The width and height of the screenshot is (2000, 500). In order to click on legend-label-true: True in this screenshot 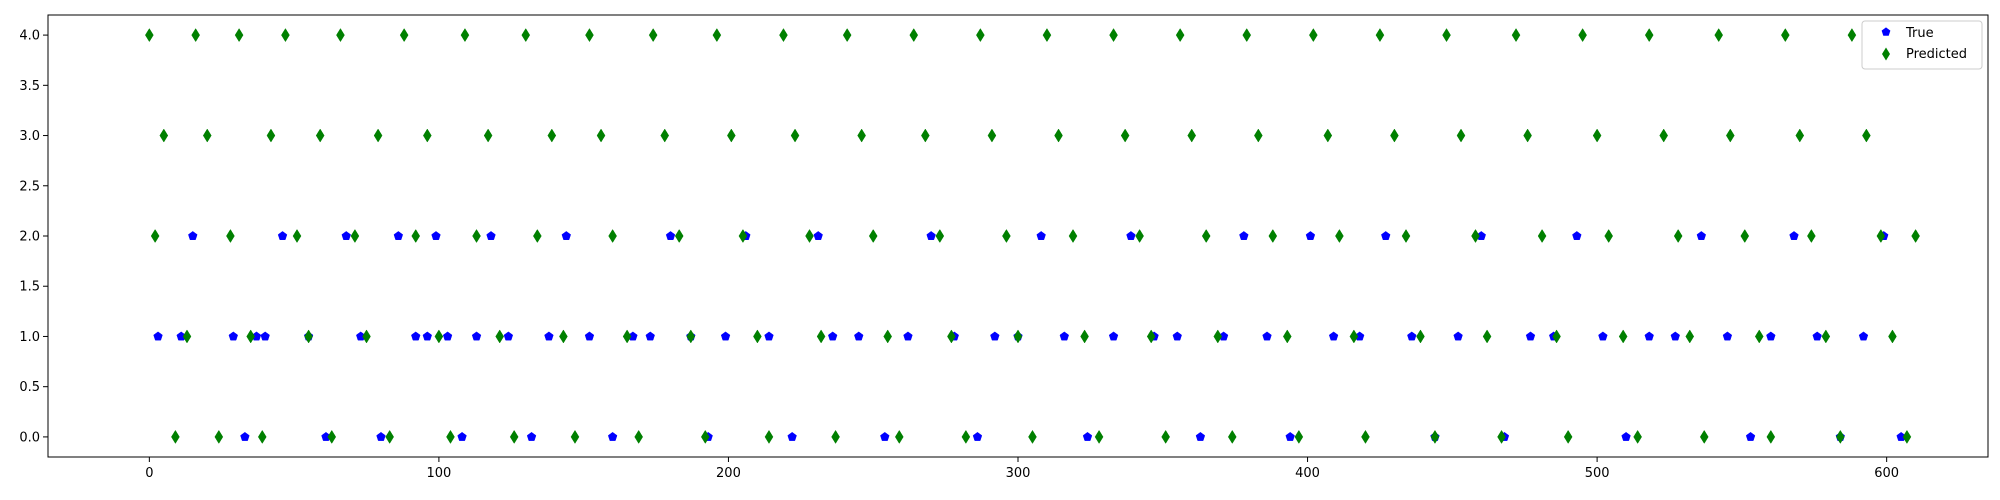, I will do `click(1919, 33)`.